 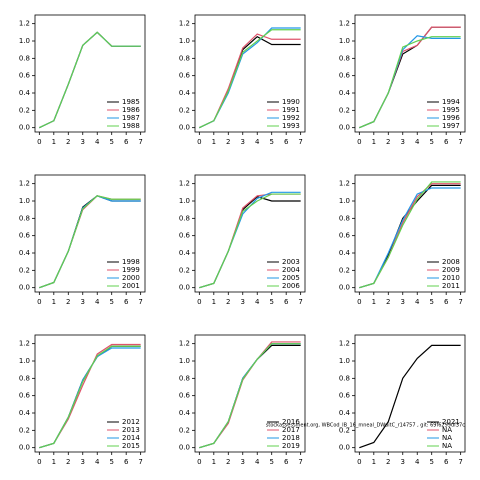 What do you see at coordinates (131, 286) in the screenshot?
I see `legend-label: 2001` at bounding box center [131, 286].